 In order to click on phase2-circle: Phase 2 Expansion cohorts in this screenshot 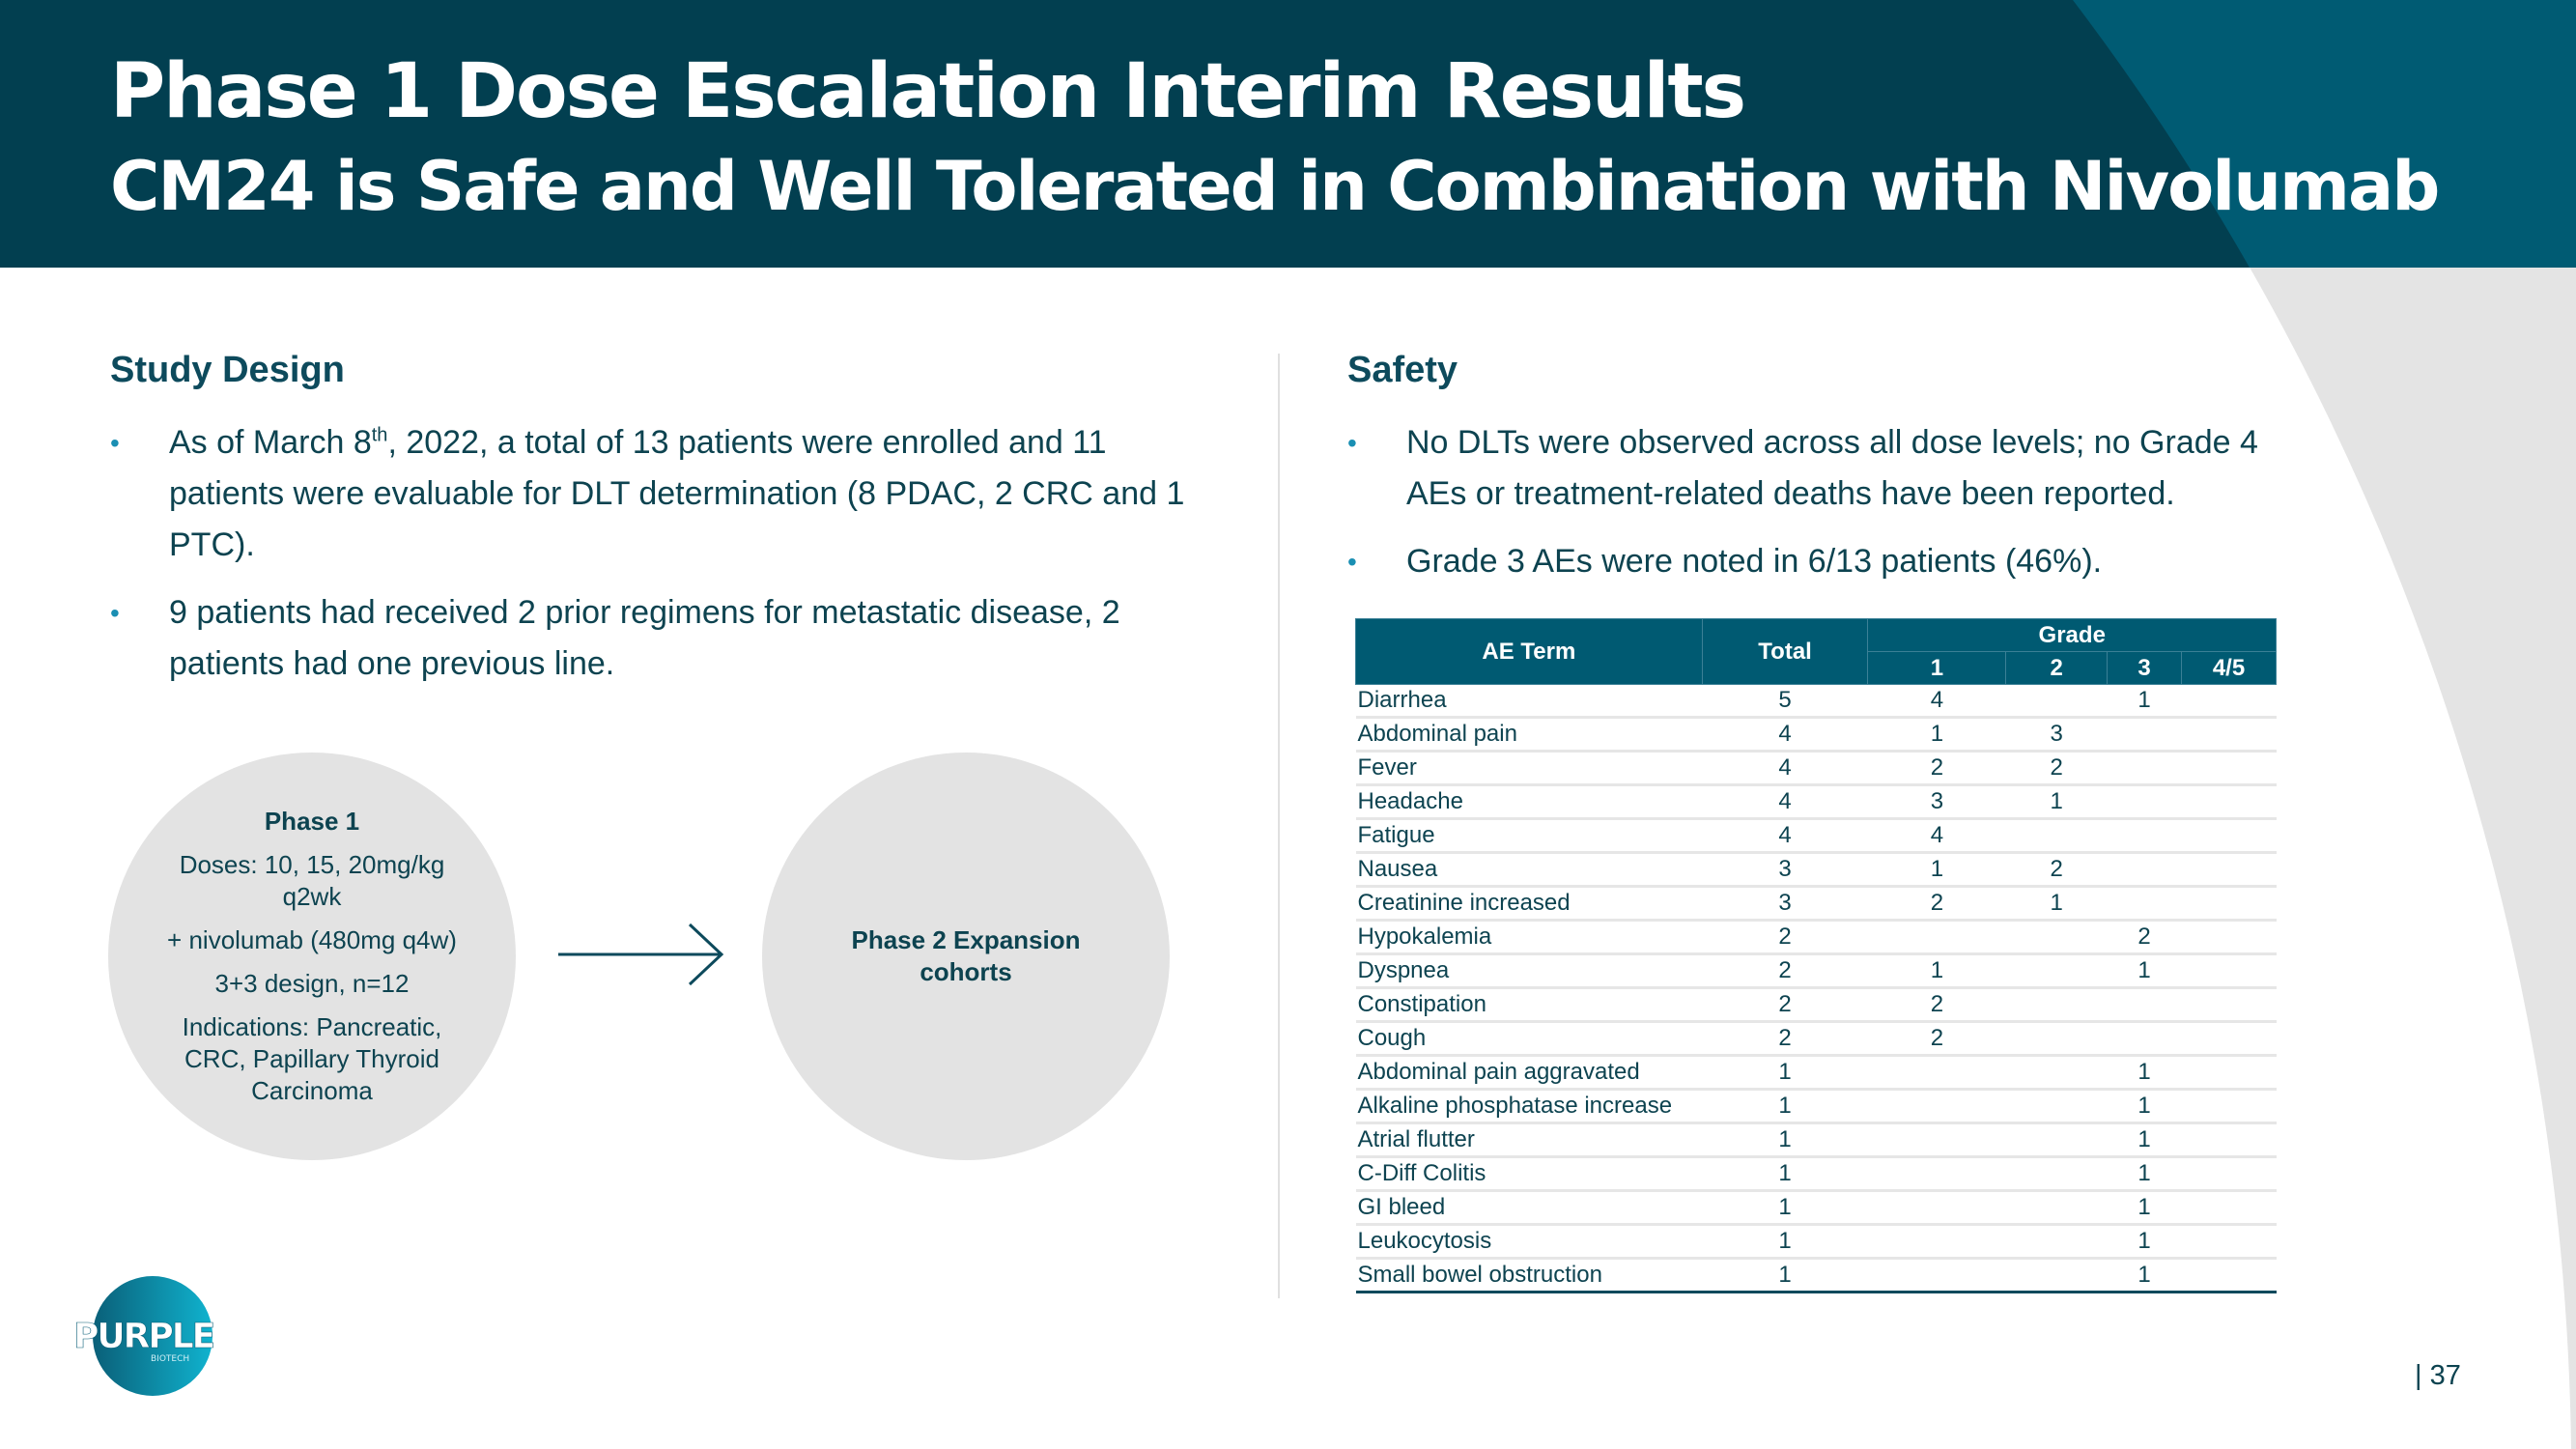, I will do `click(966, 956)`.